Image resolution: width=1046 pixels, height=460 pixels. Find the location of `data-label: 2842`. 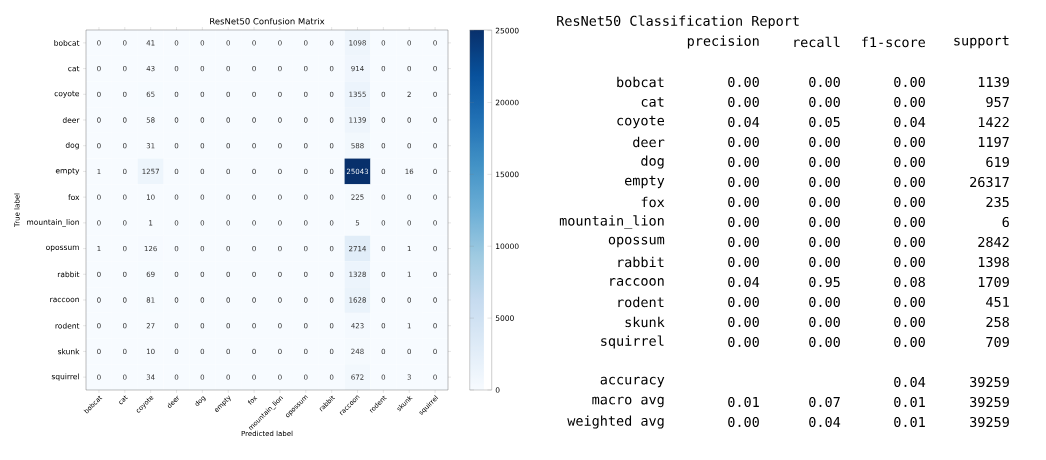

data-label: 2842 is located at coordinates (993, 242).